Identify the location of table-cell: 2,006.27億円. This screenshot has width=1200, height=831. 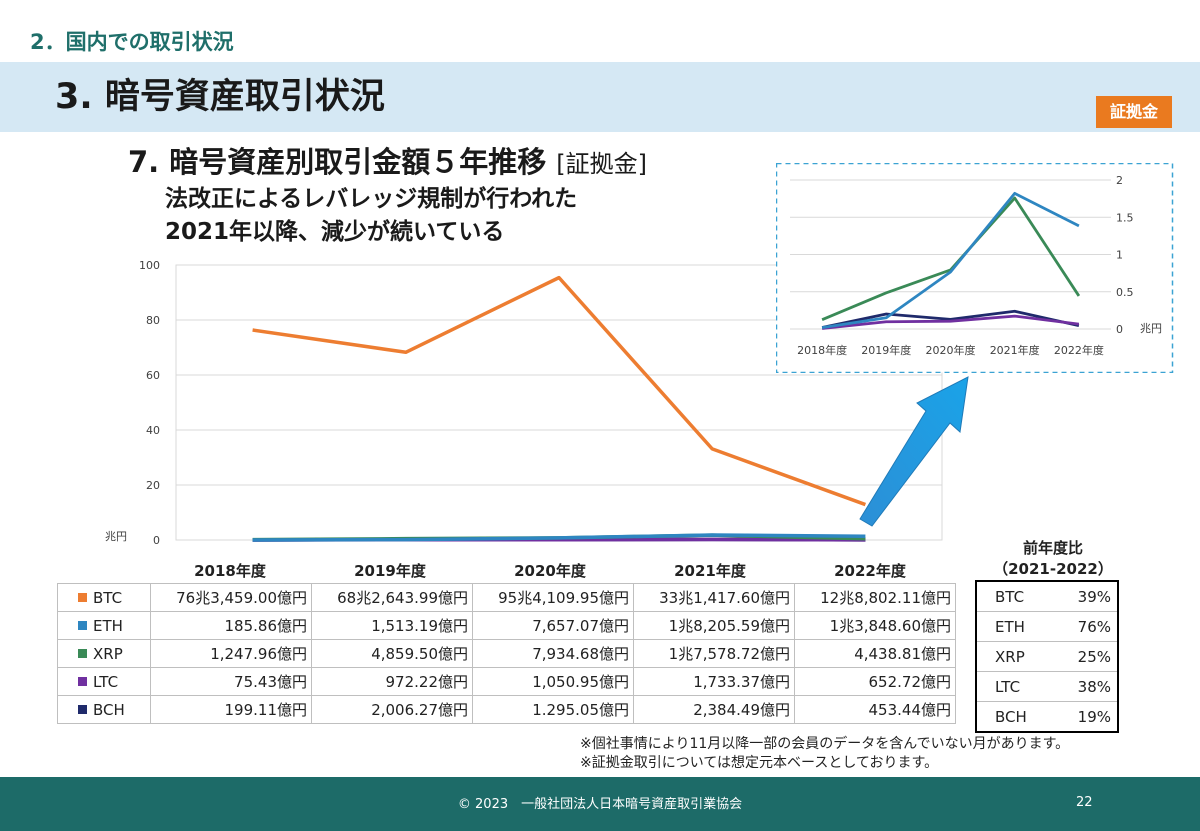
(392, 709).